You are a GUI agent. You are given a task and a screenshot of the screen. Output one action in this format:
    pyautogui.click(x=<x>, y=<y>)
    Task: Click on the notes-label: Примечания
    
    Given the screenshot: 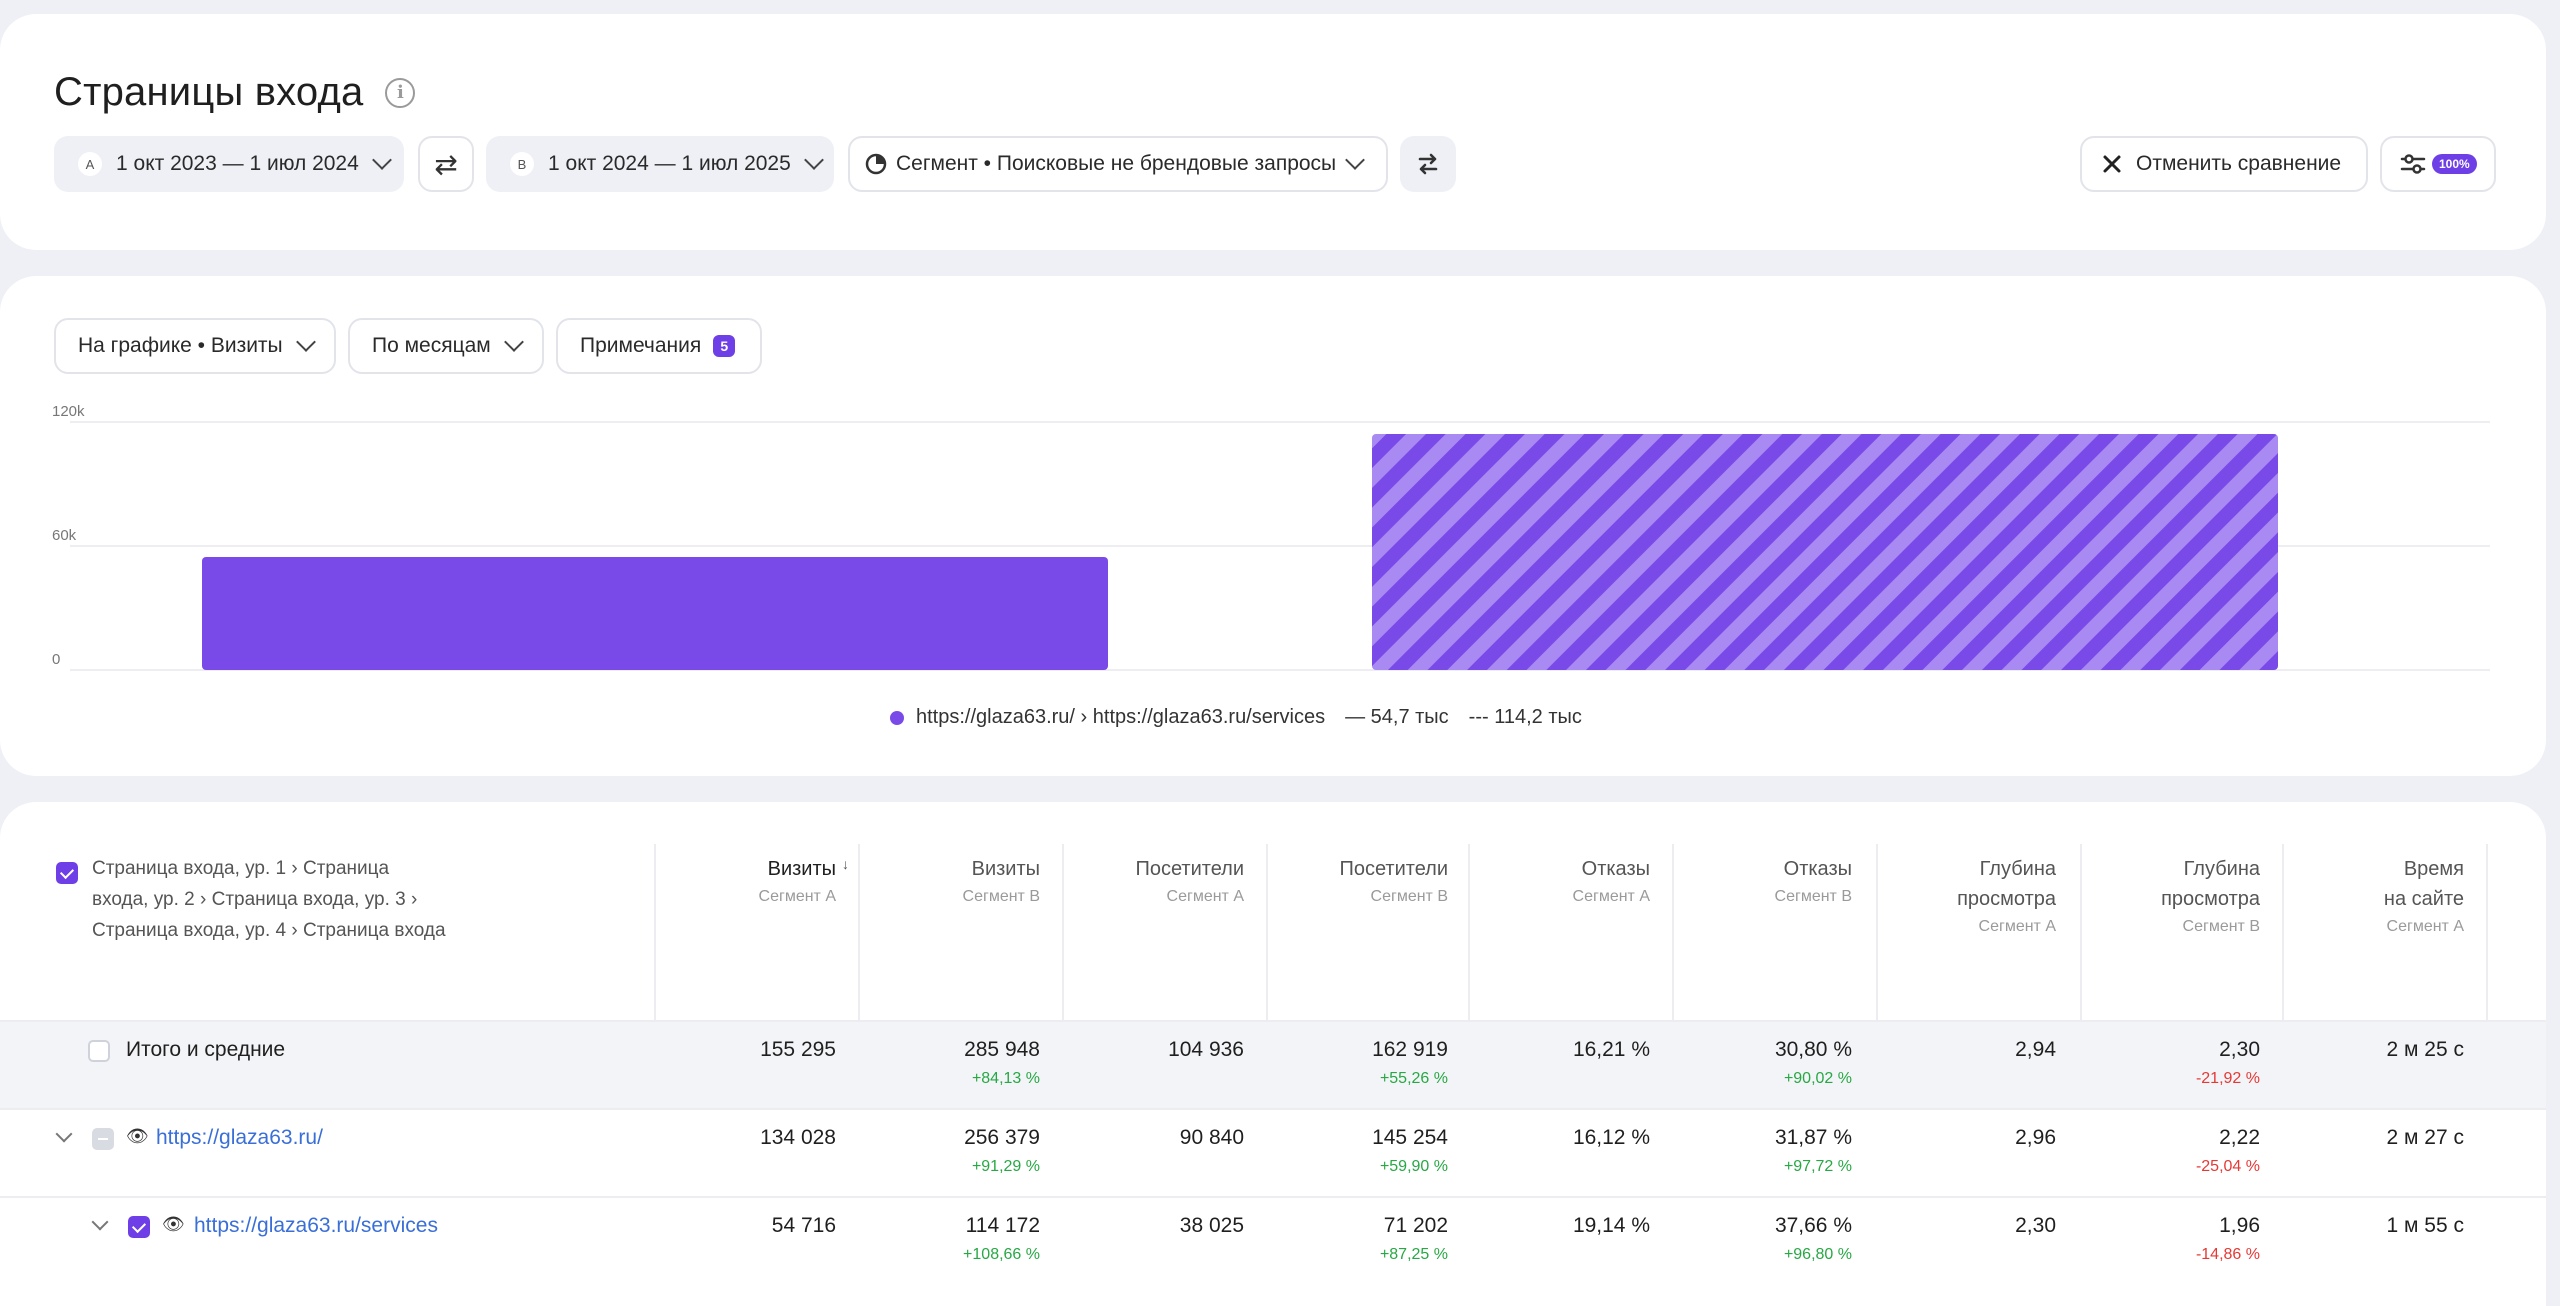 What is the action you would take?
    pyautogui.click(x=641, y=345)
    